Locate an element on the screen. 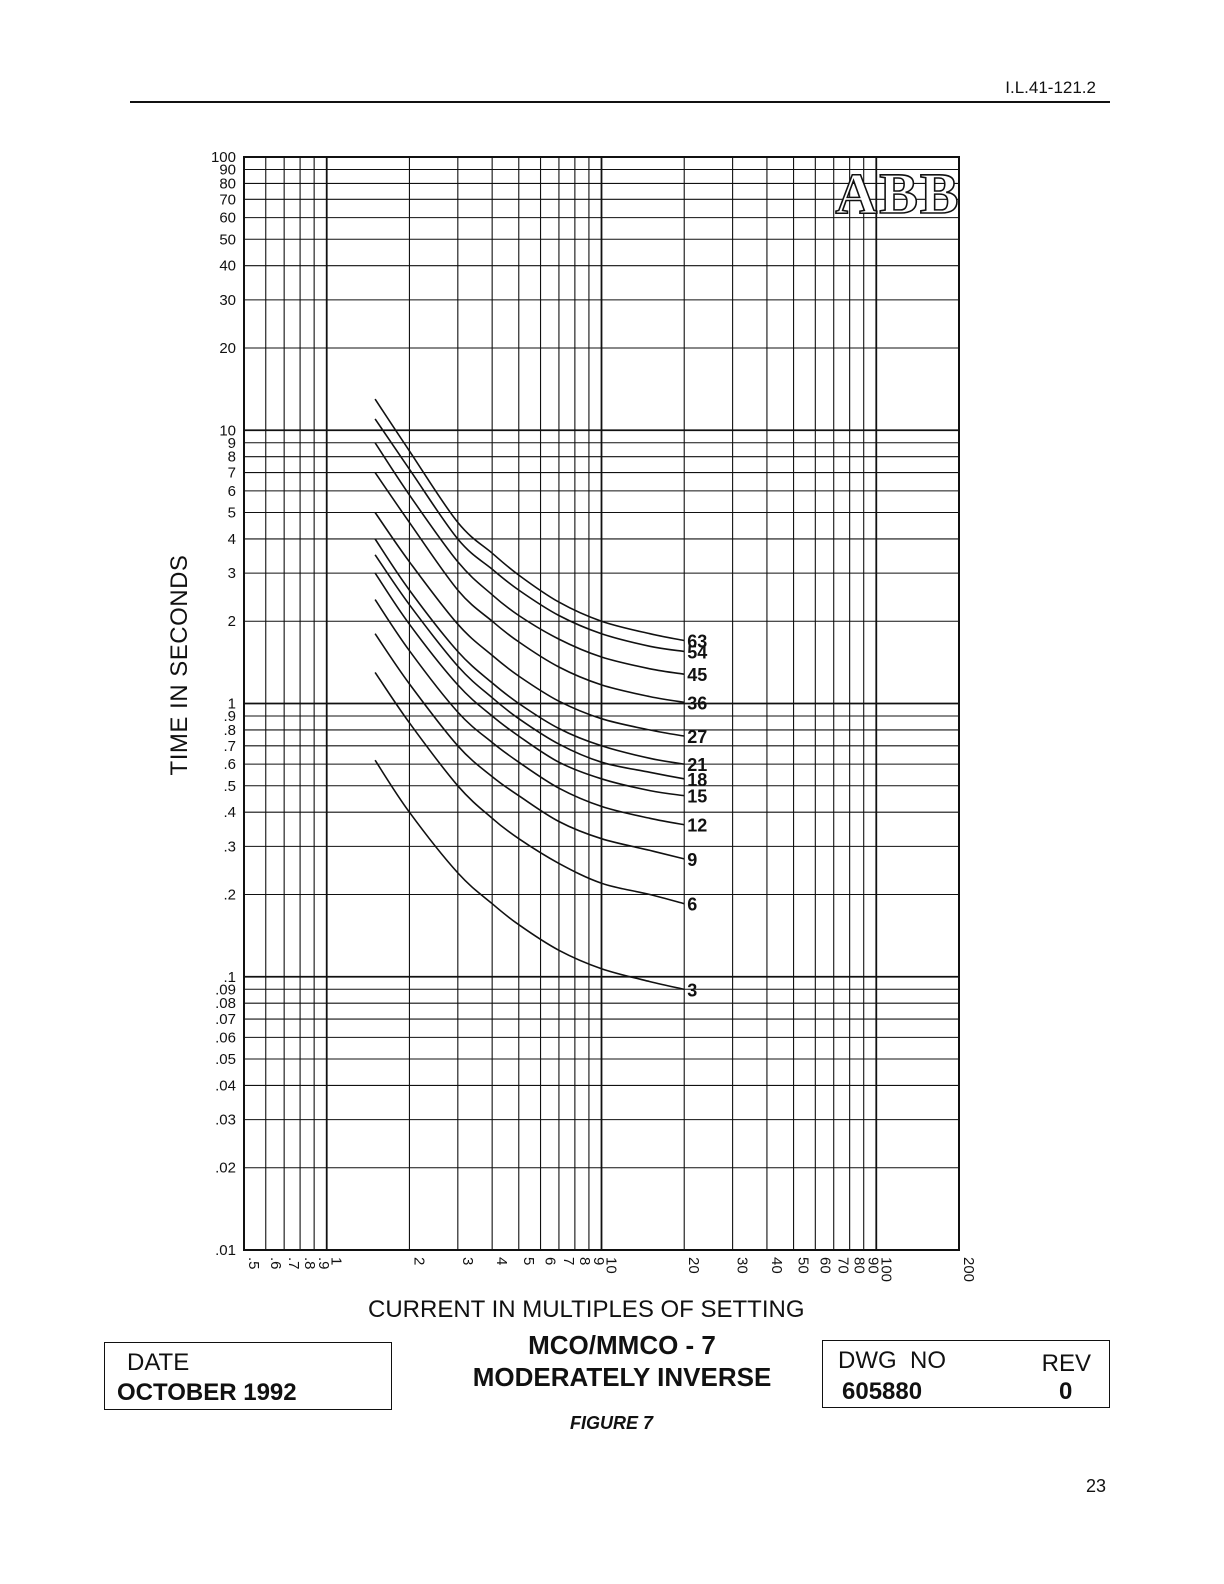  abb-logo: ABB is located at coordinates (897, 193).